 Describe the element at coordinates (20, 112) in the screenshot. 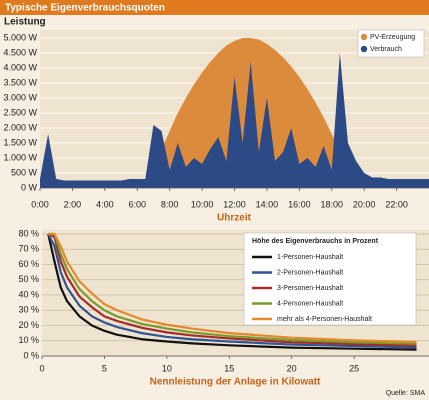

I see `y-tick-label: 2.500 W` at that location.